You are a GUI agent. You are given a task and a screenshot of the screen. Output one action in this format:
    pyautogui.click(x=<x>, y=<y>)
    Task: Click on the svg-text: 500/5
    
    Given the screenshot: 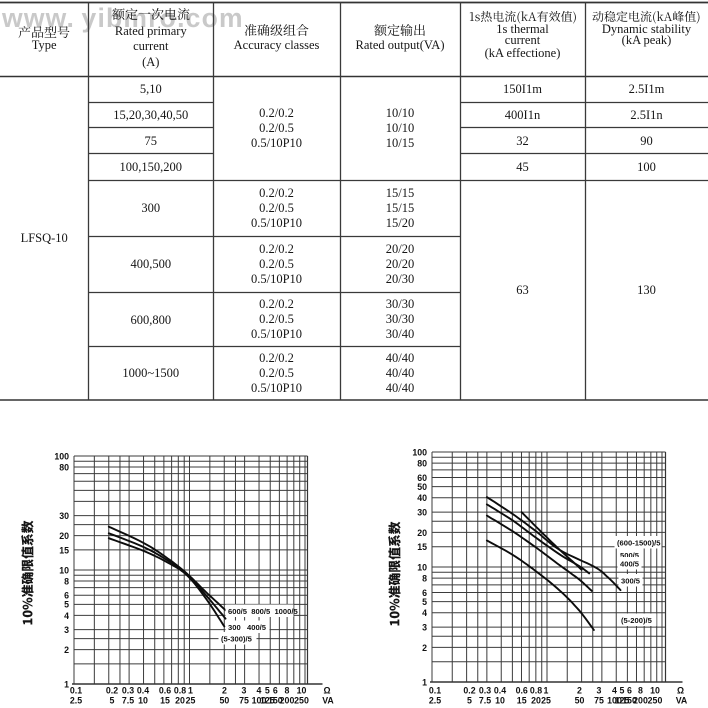 What is the action you would take?
    pyautogui.click(x=630, y=555)
    